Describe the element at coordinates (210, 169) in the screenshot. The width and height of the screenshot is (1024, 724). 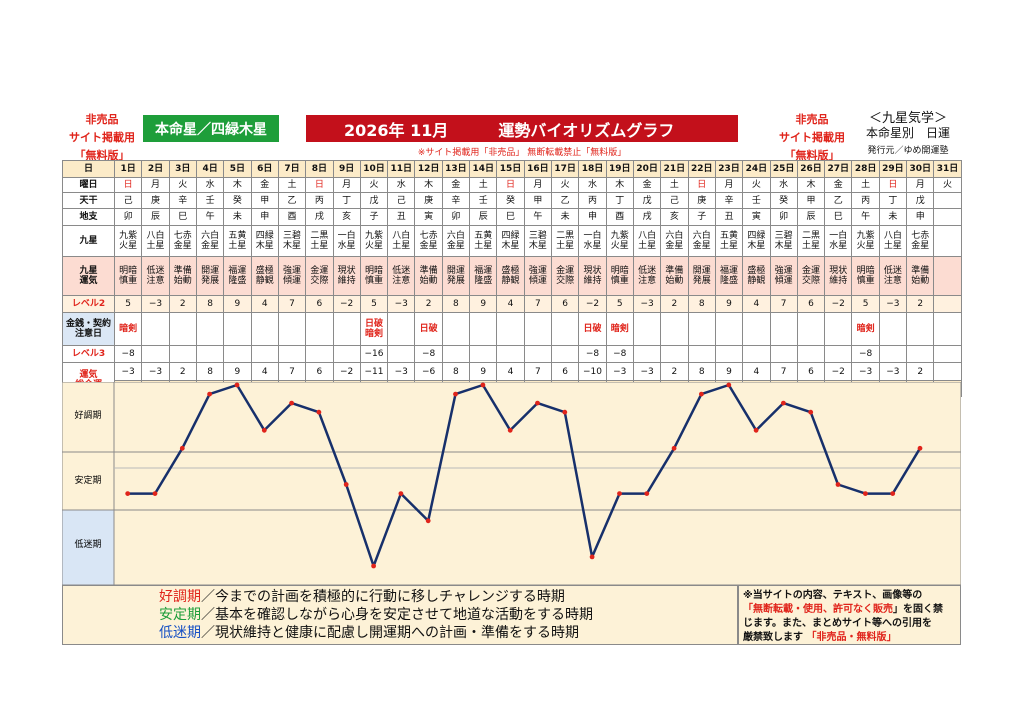
I see `days-cell: 4日` at that location.